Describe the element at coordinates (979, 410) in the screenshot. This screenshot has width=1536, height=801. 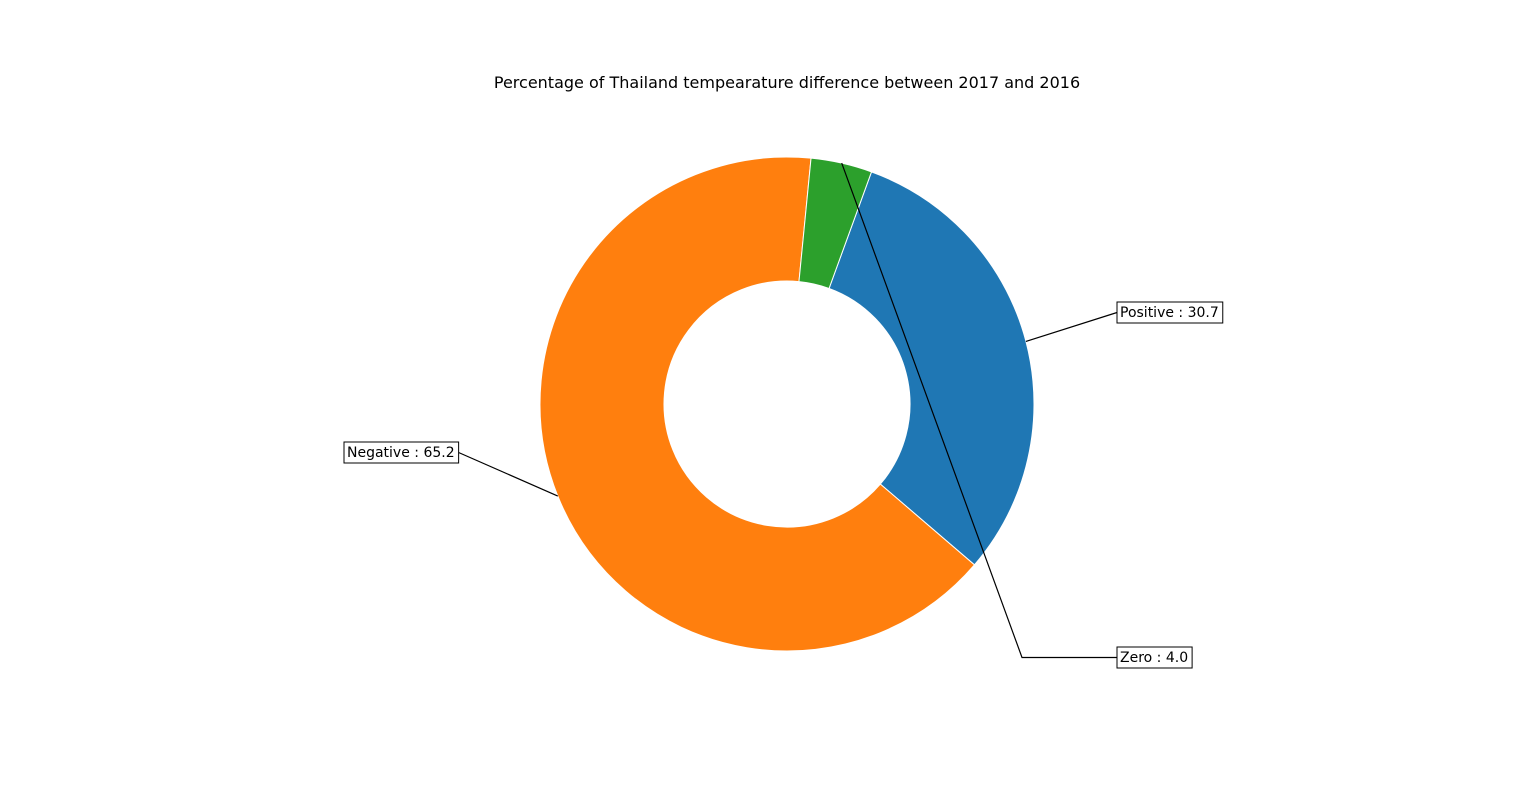
I see `leader-line-zero` at that location.